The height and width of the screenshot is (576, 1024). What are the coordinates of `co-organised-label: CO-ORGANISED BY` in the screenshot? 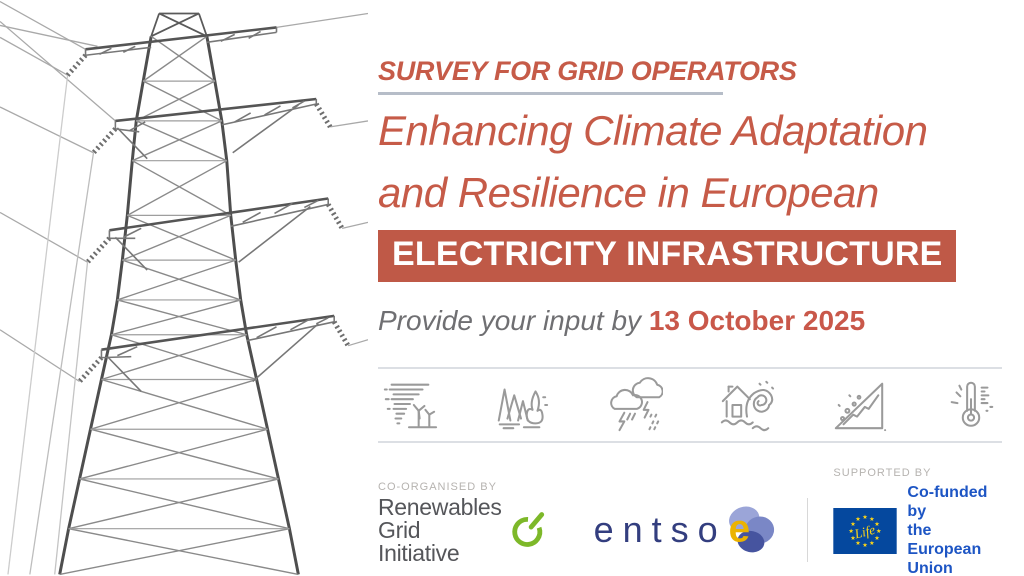 It's located at (437, 486).